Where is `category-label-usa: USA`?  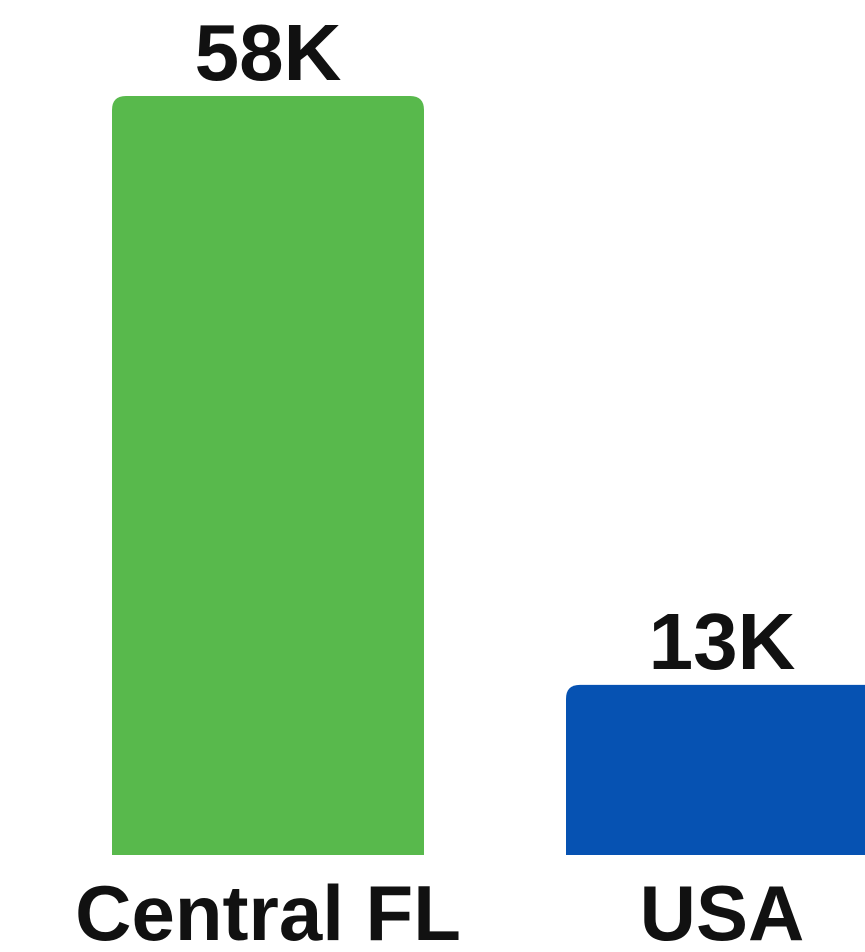
category-label-usa: USA is located at coordinates (722, 910).